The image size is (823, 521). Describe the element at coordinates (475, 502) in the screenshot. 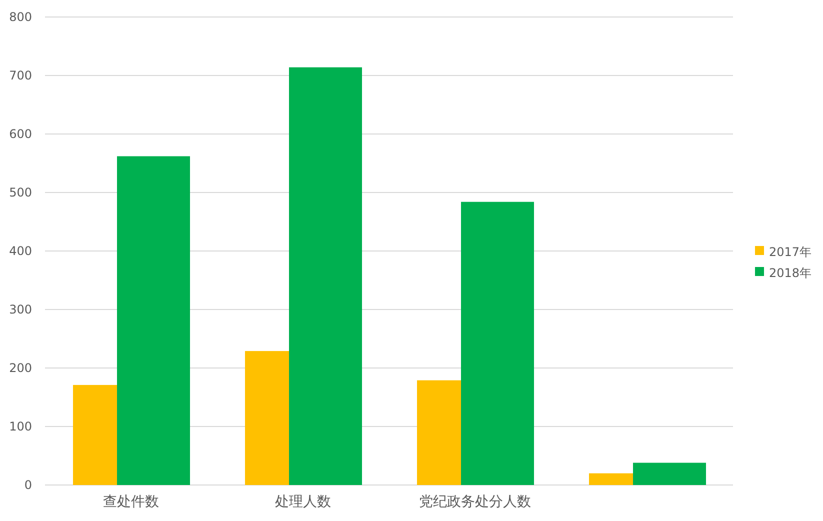

I see `x-tick-label: 党纪政务处分人数` at that location.